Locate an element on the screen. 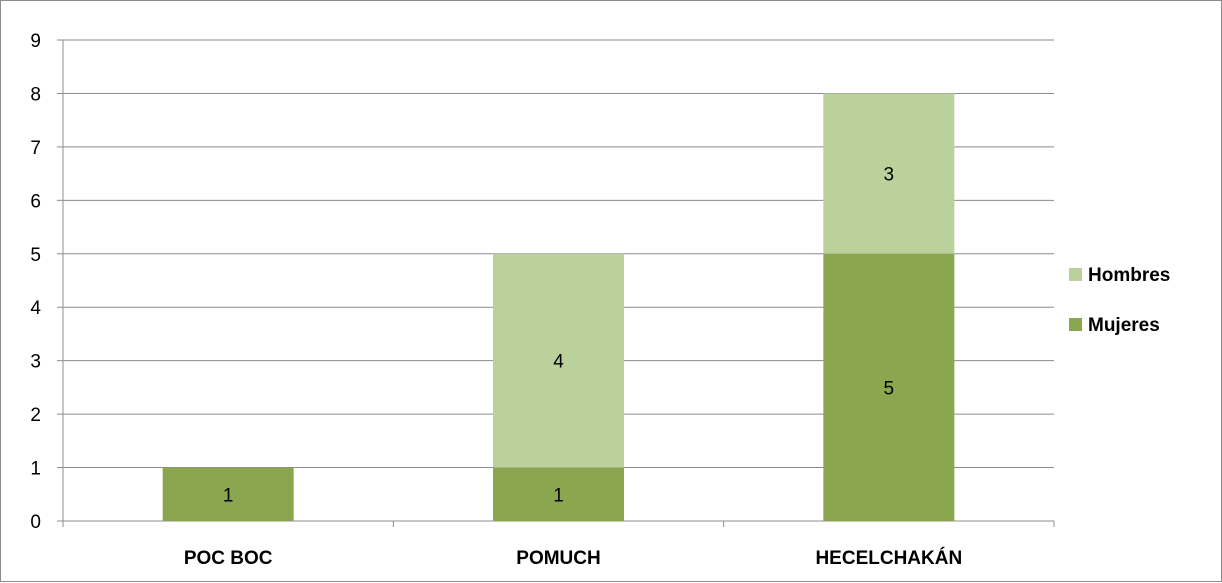 Image resolution: width=1222 pixels, height=583 pixels. data-label: 5 is located at coordinates (889, 388).